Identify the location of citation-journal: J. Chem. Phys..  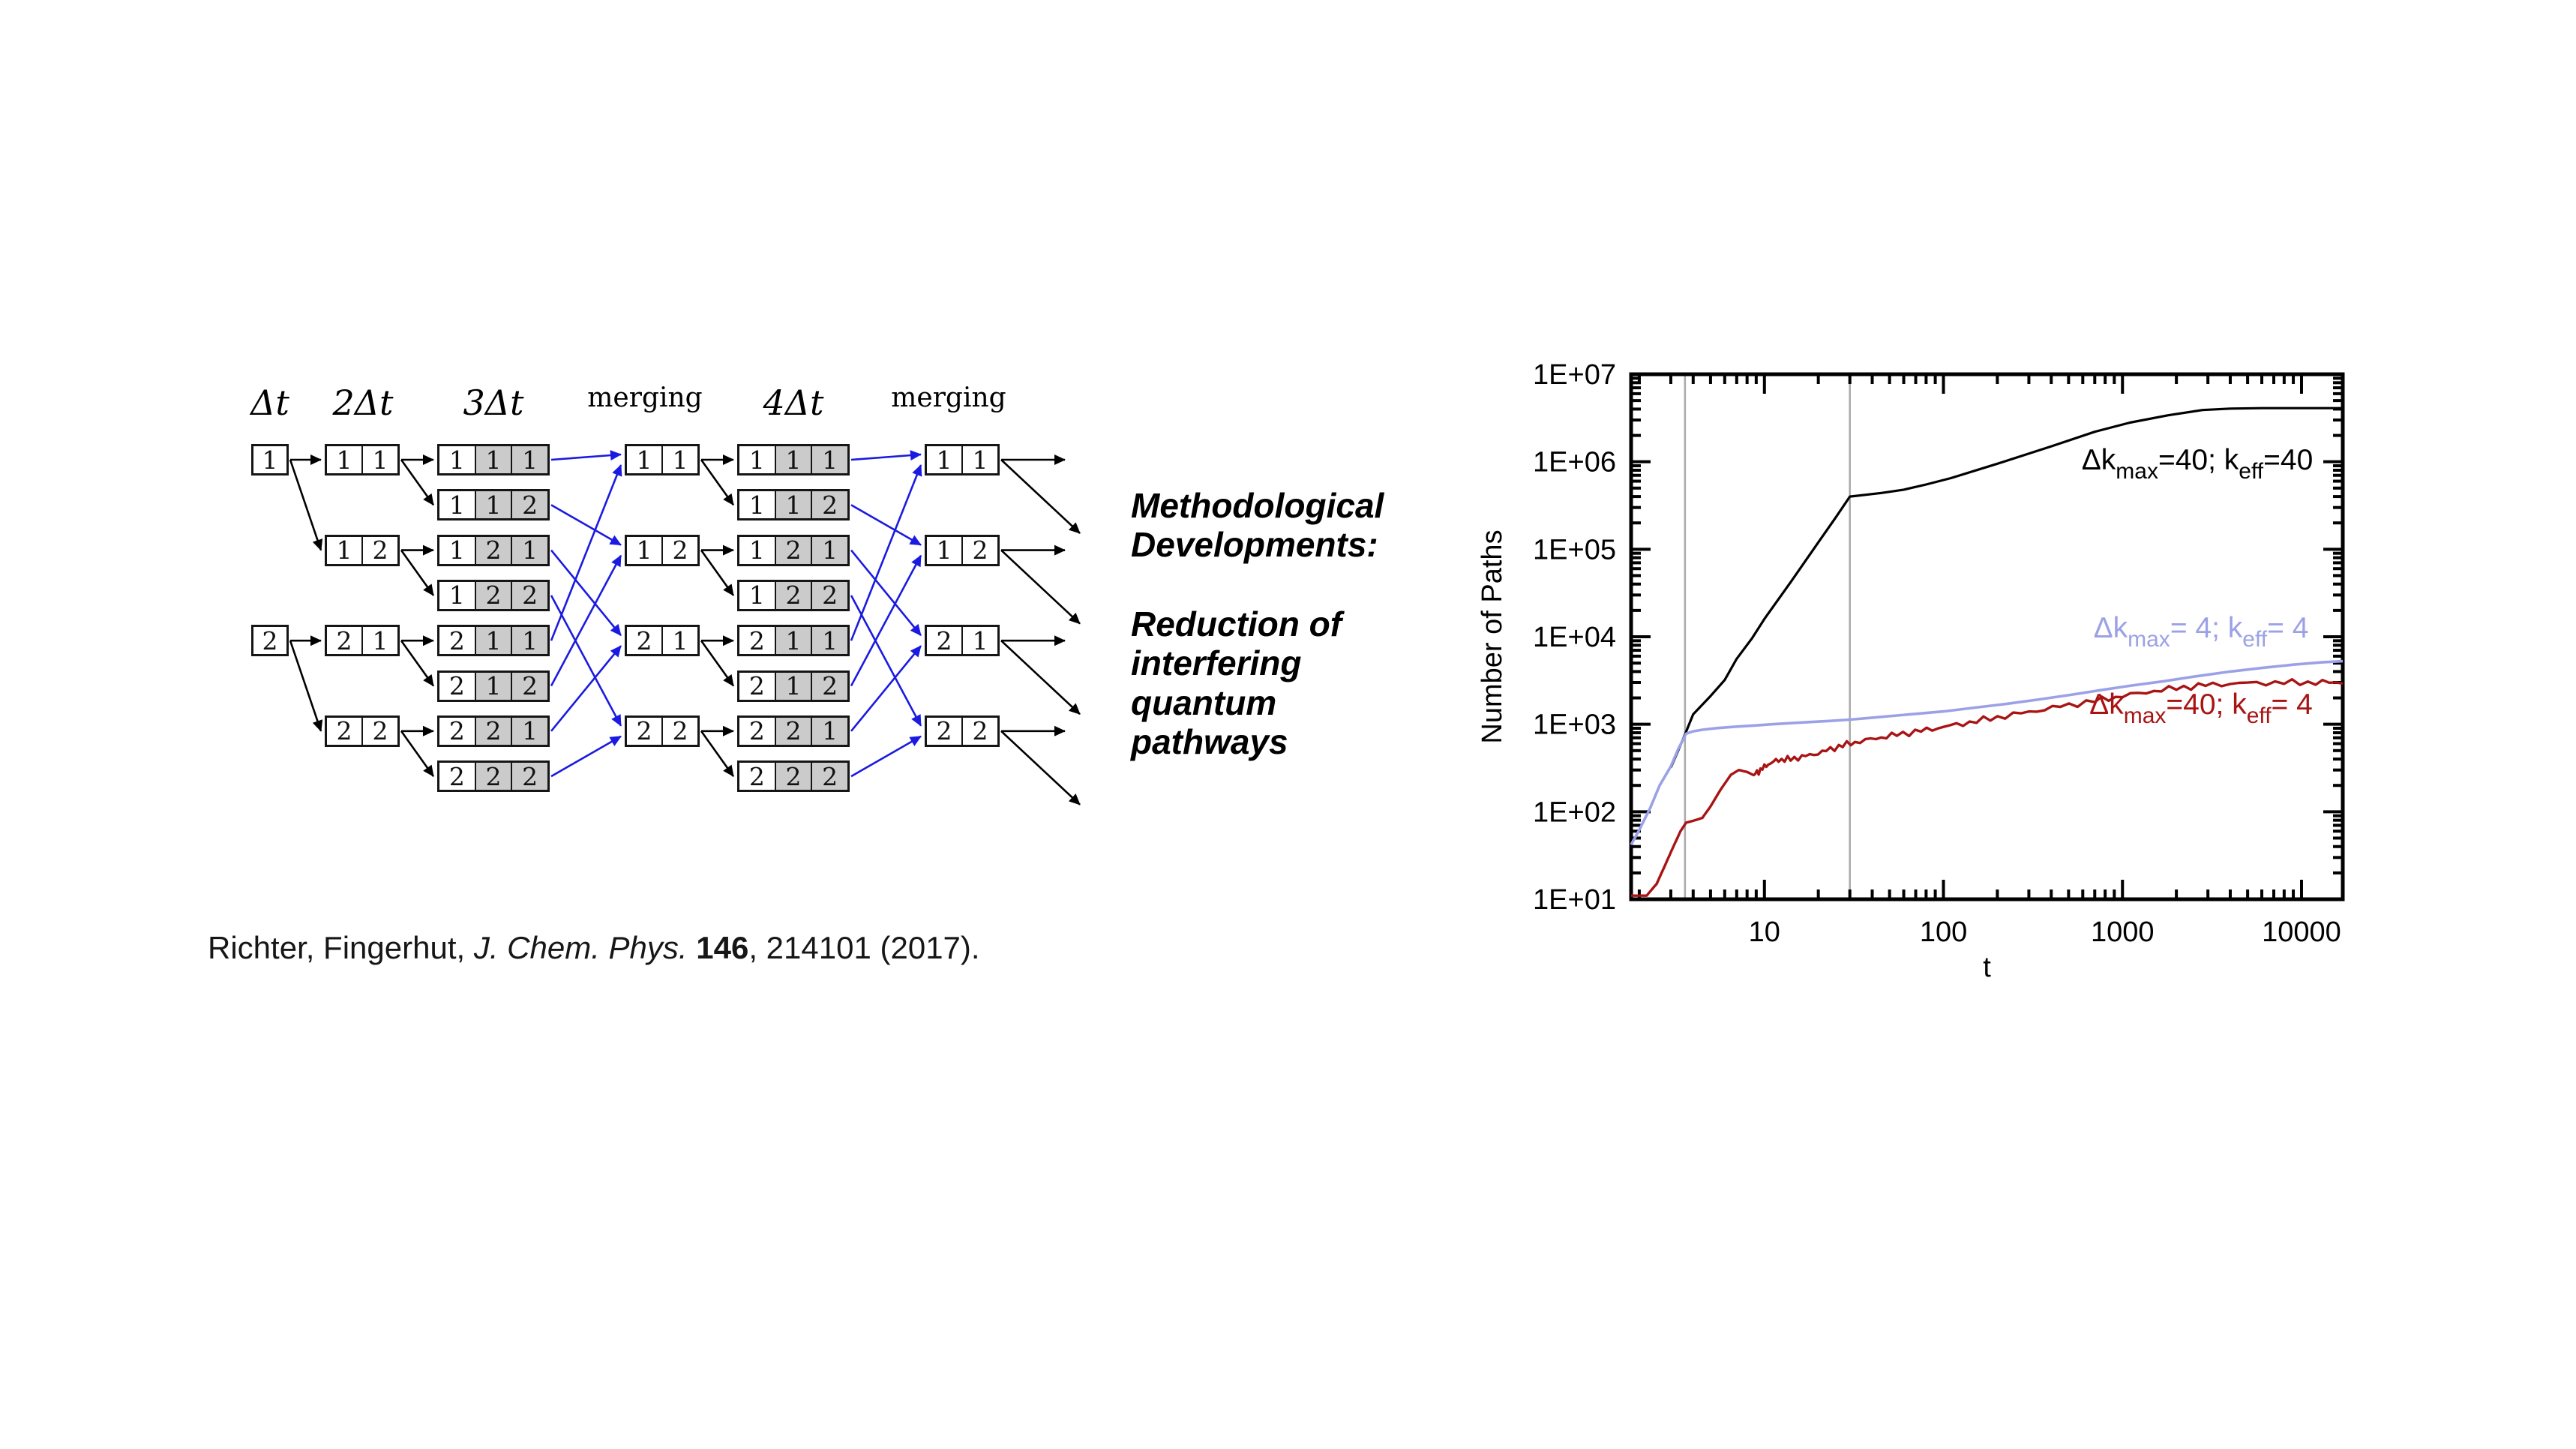
(585, 947).